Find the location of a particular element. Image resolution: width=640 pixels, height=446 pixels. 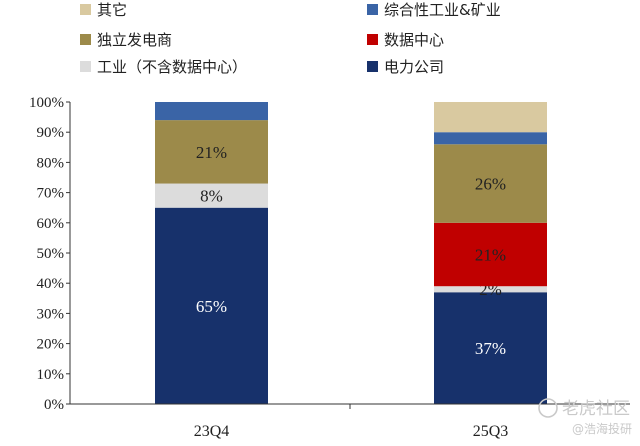

y-tick-label: 80% is located at coordinates (51, 163).